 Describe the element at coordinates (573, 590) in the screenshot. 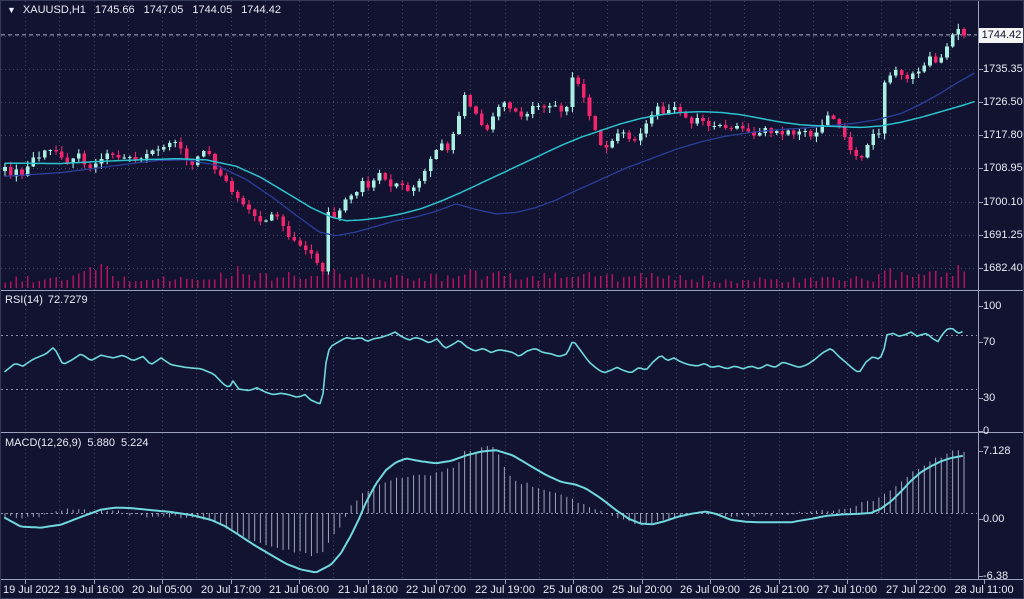

I see `time-label: 25 Jul 08:00` at that location.